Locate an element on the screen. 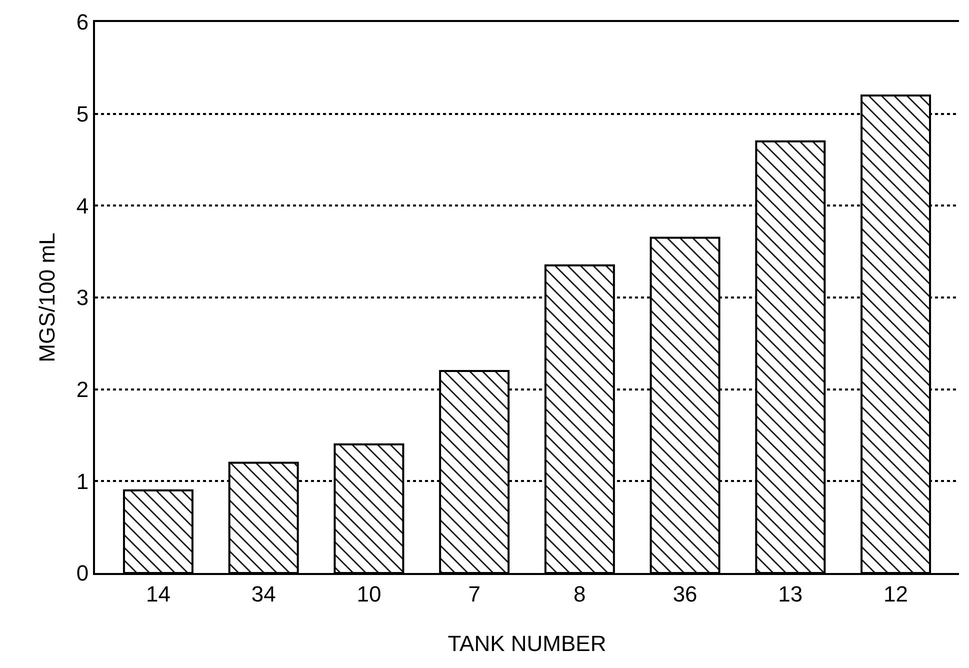 This screenshot has width=969, height=668. y-tick-label: 3 is located at coordinates (82, 297).